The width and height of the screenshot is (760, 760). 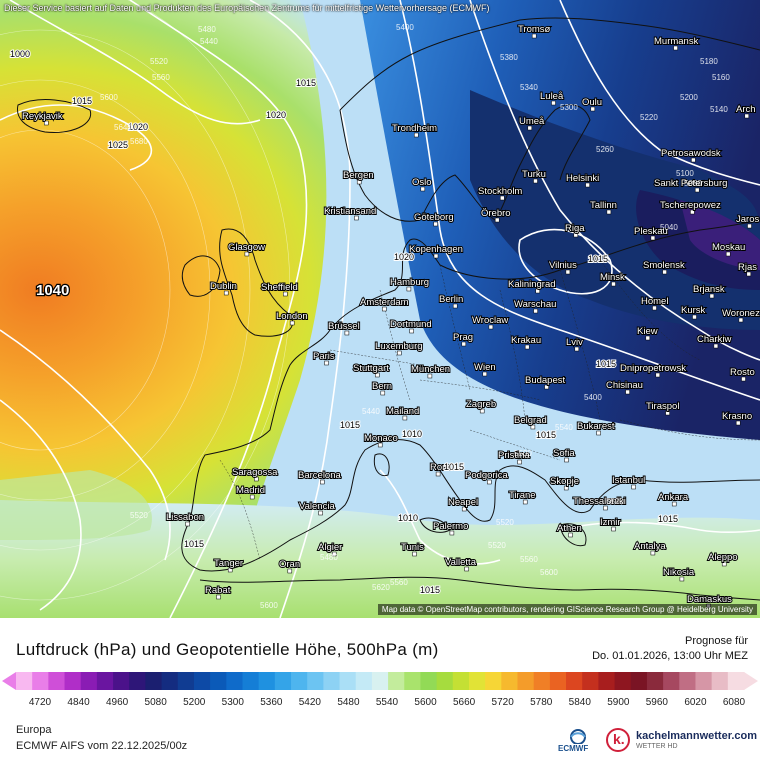 What do you see at coordinates (541, 702) in the screenshot?
I see `colorbar-tick-label: 5780` at bounding box center [541, 702].